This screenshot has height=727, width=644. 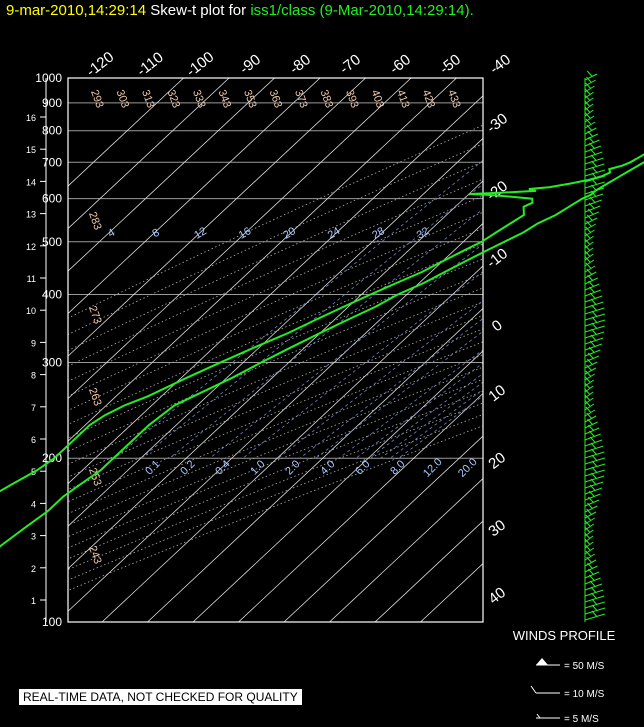 I want to click on pressure-tick-label: 600, so click(x=52, y=199).